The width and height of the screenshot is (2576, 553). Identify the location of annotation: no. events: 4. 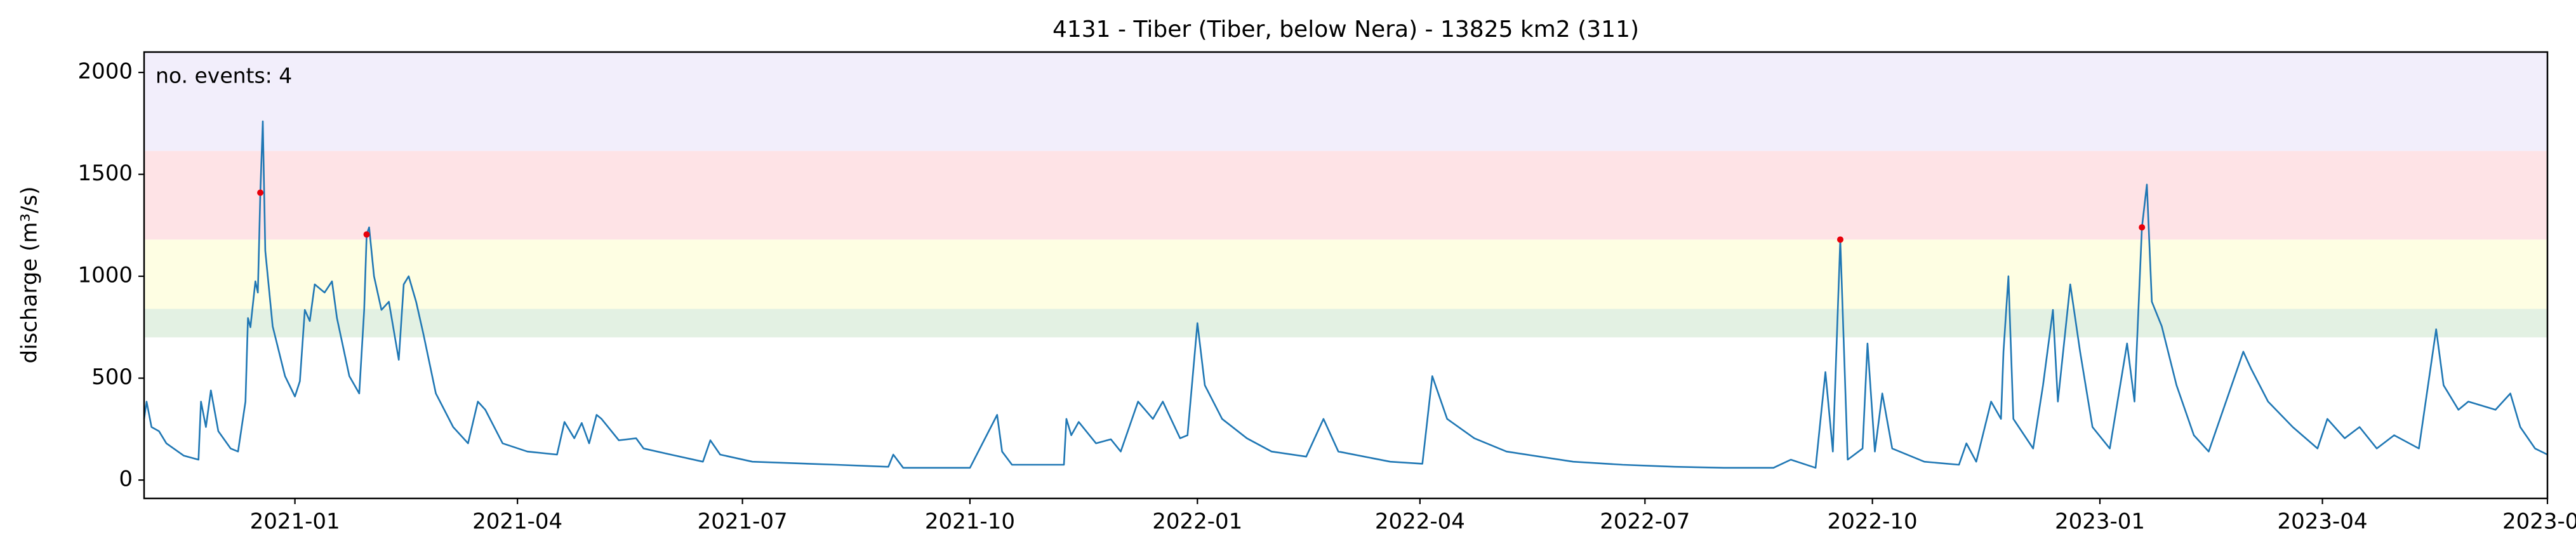
(224, 75).